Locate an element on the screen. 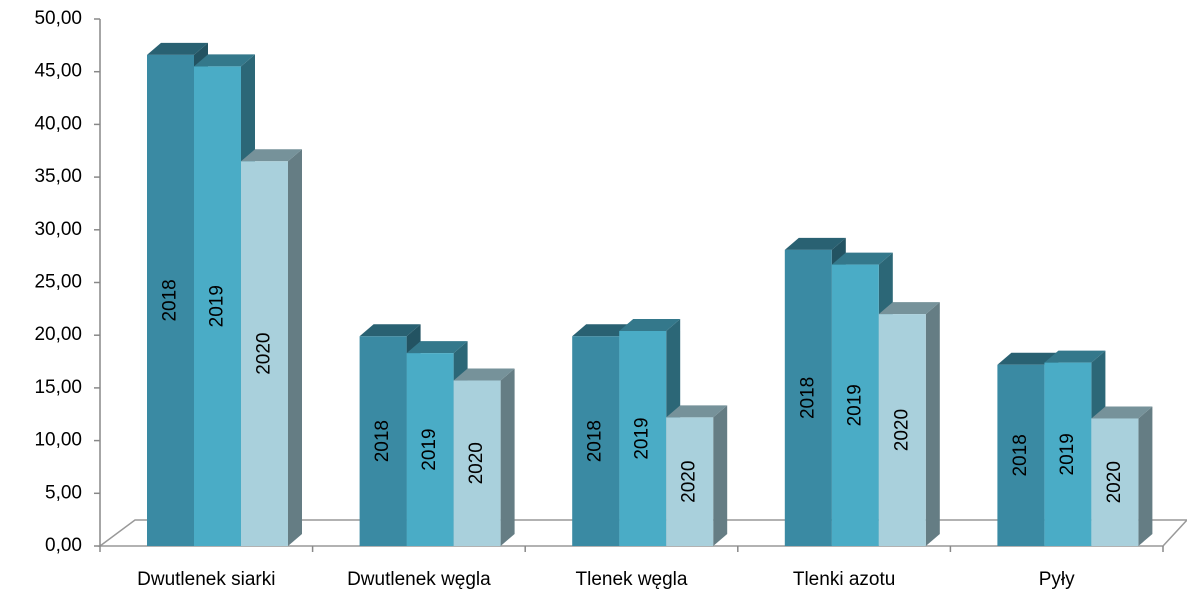 Image resolution: width=1187 pixels, height=593 pixels. y-tick-label: 5,00 is located at coordinates (63, 492).